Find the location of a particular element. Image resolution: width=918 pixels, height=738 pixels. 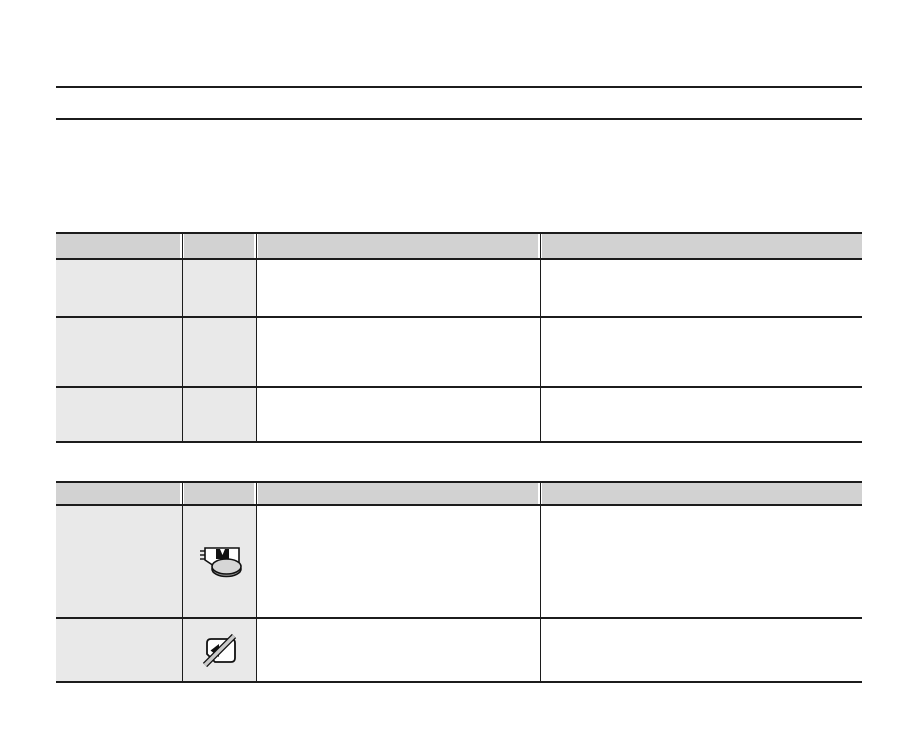

memory-card-disc-icon is located at coordinates (219, 561).